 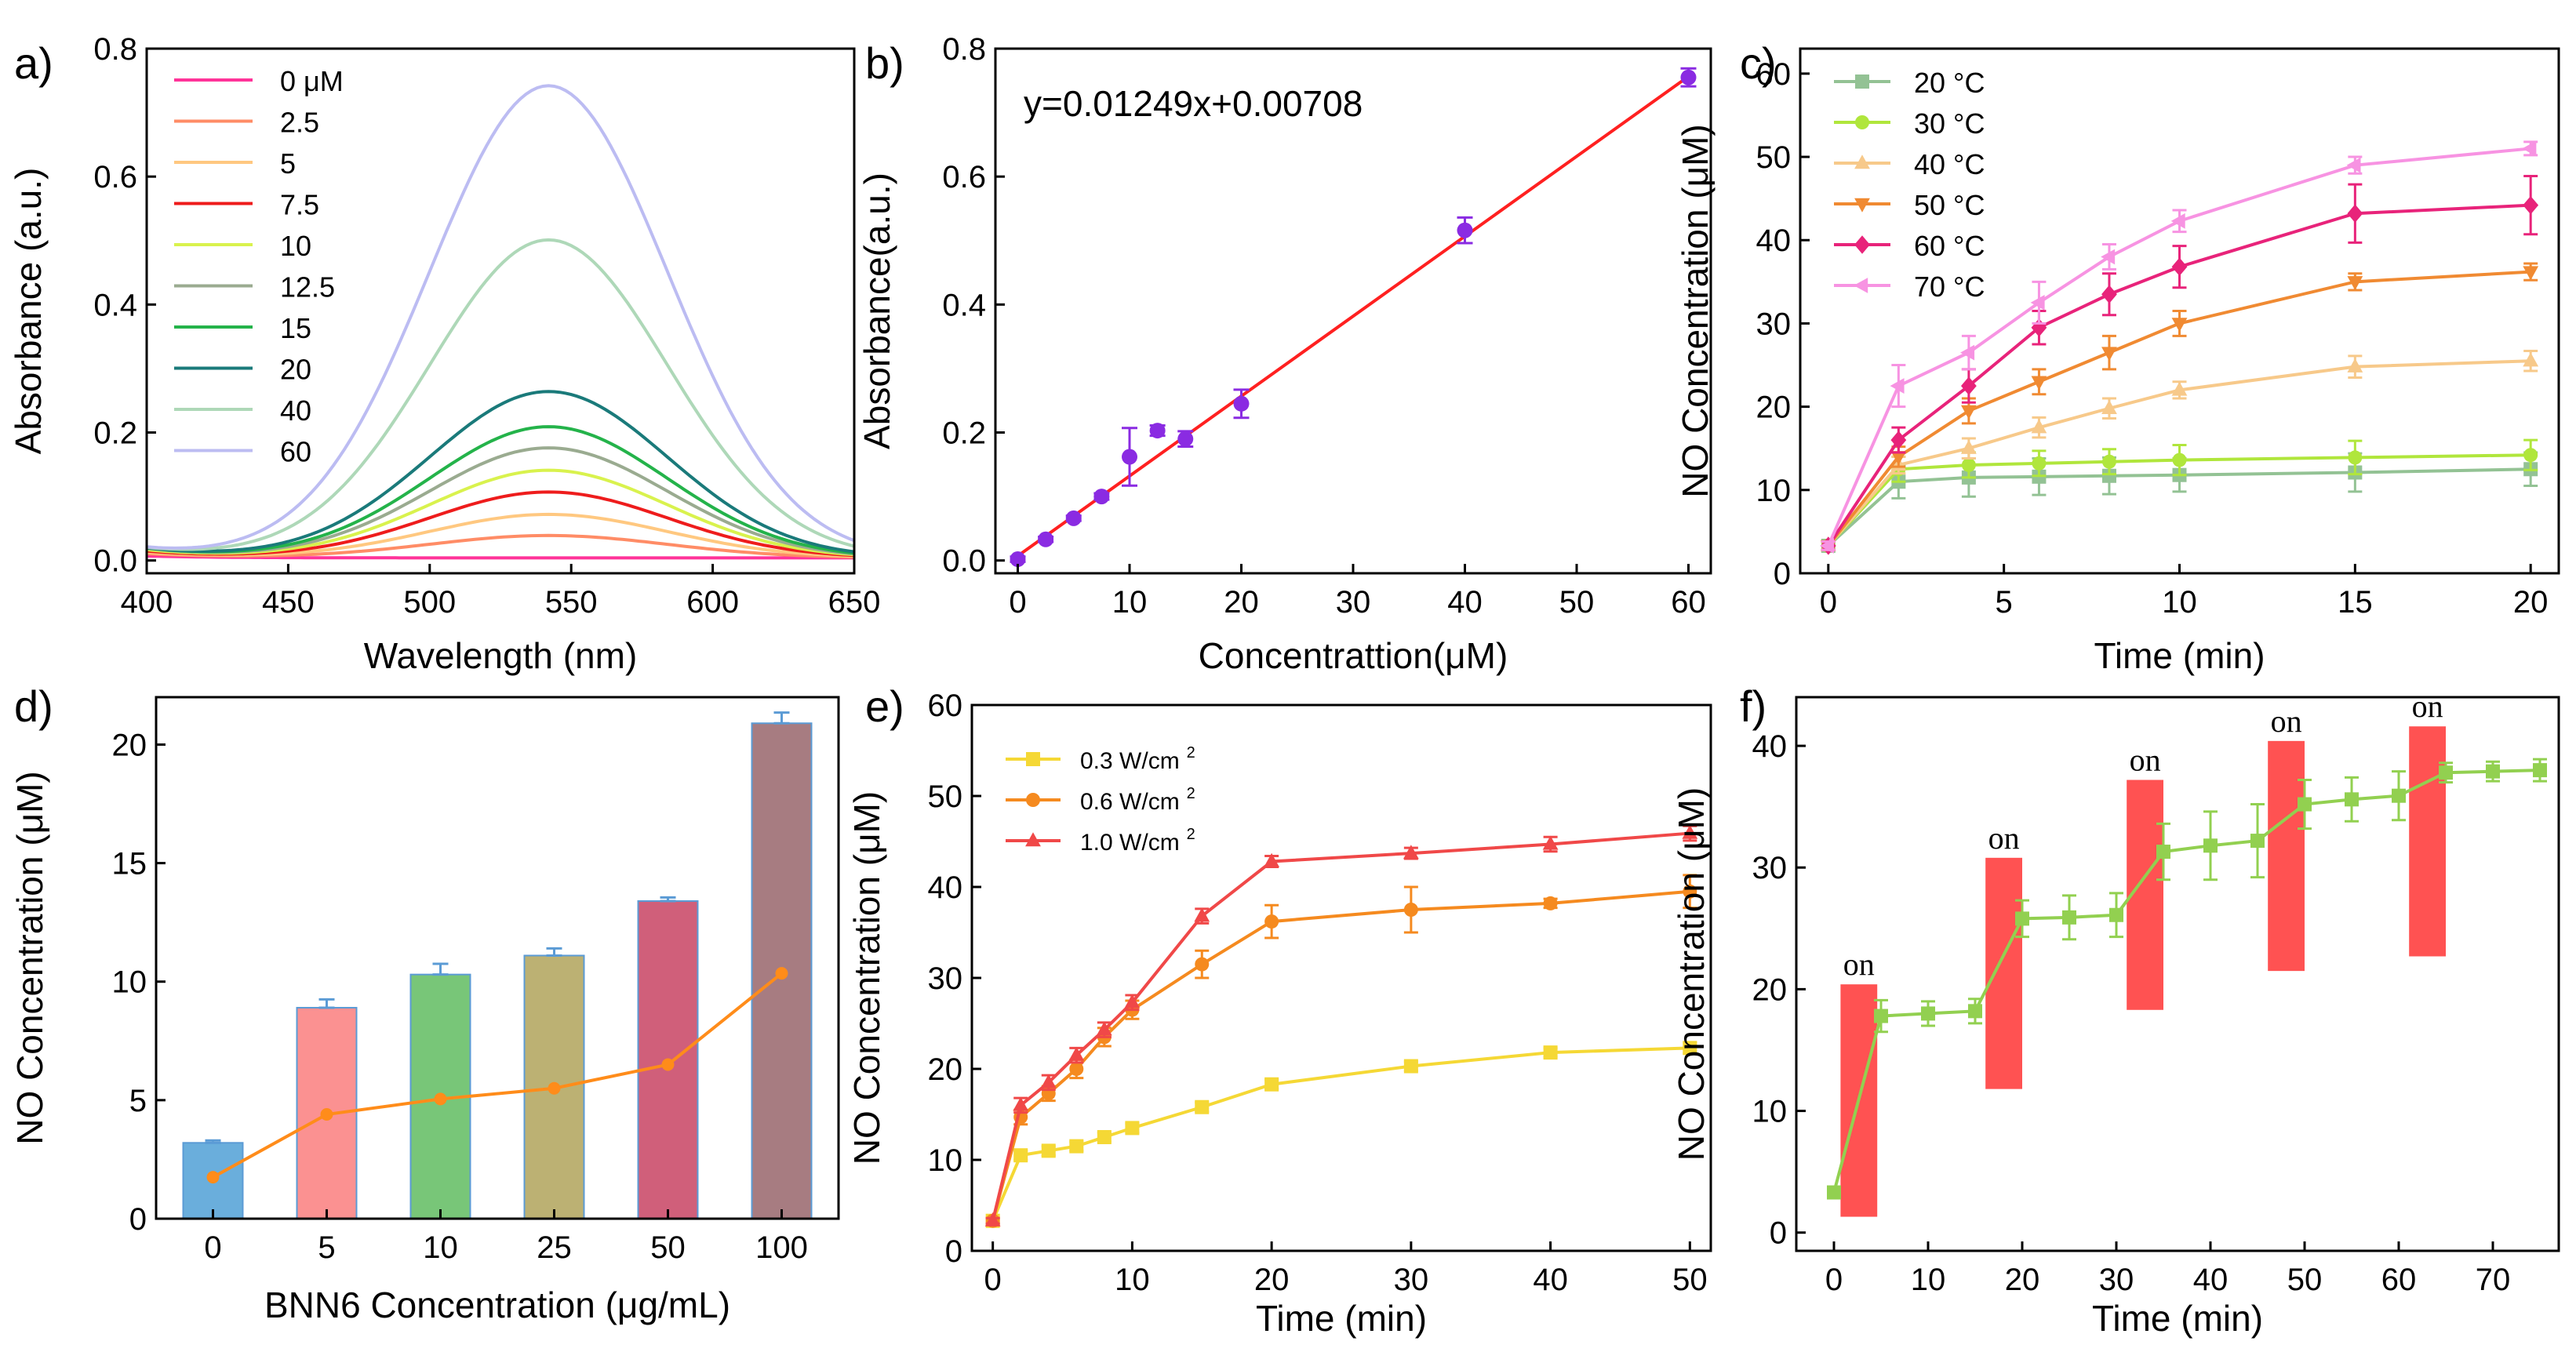 I want to click on y-tick-label: 50, so click(x=945, y=797).